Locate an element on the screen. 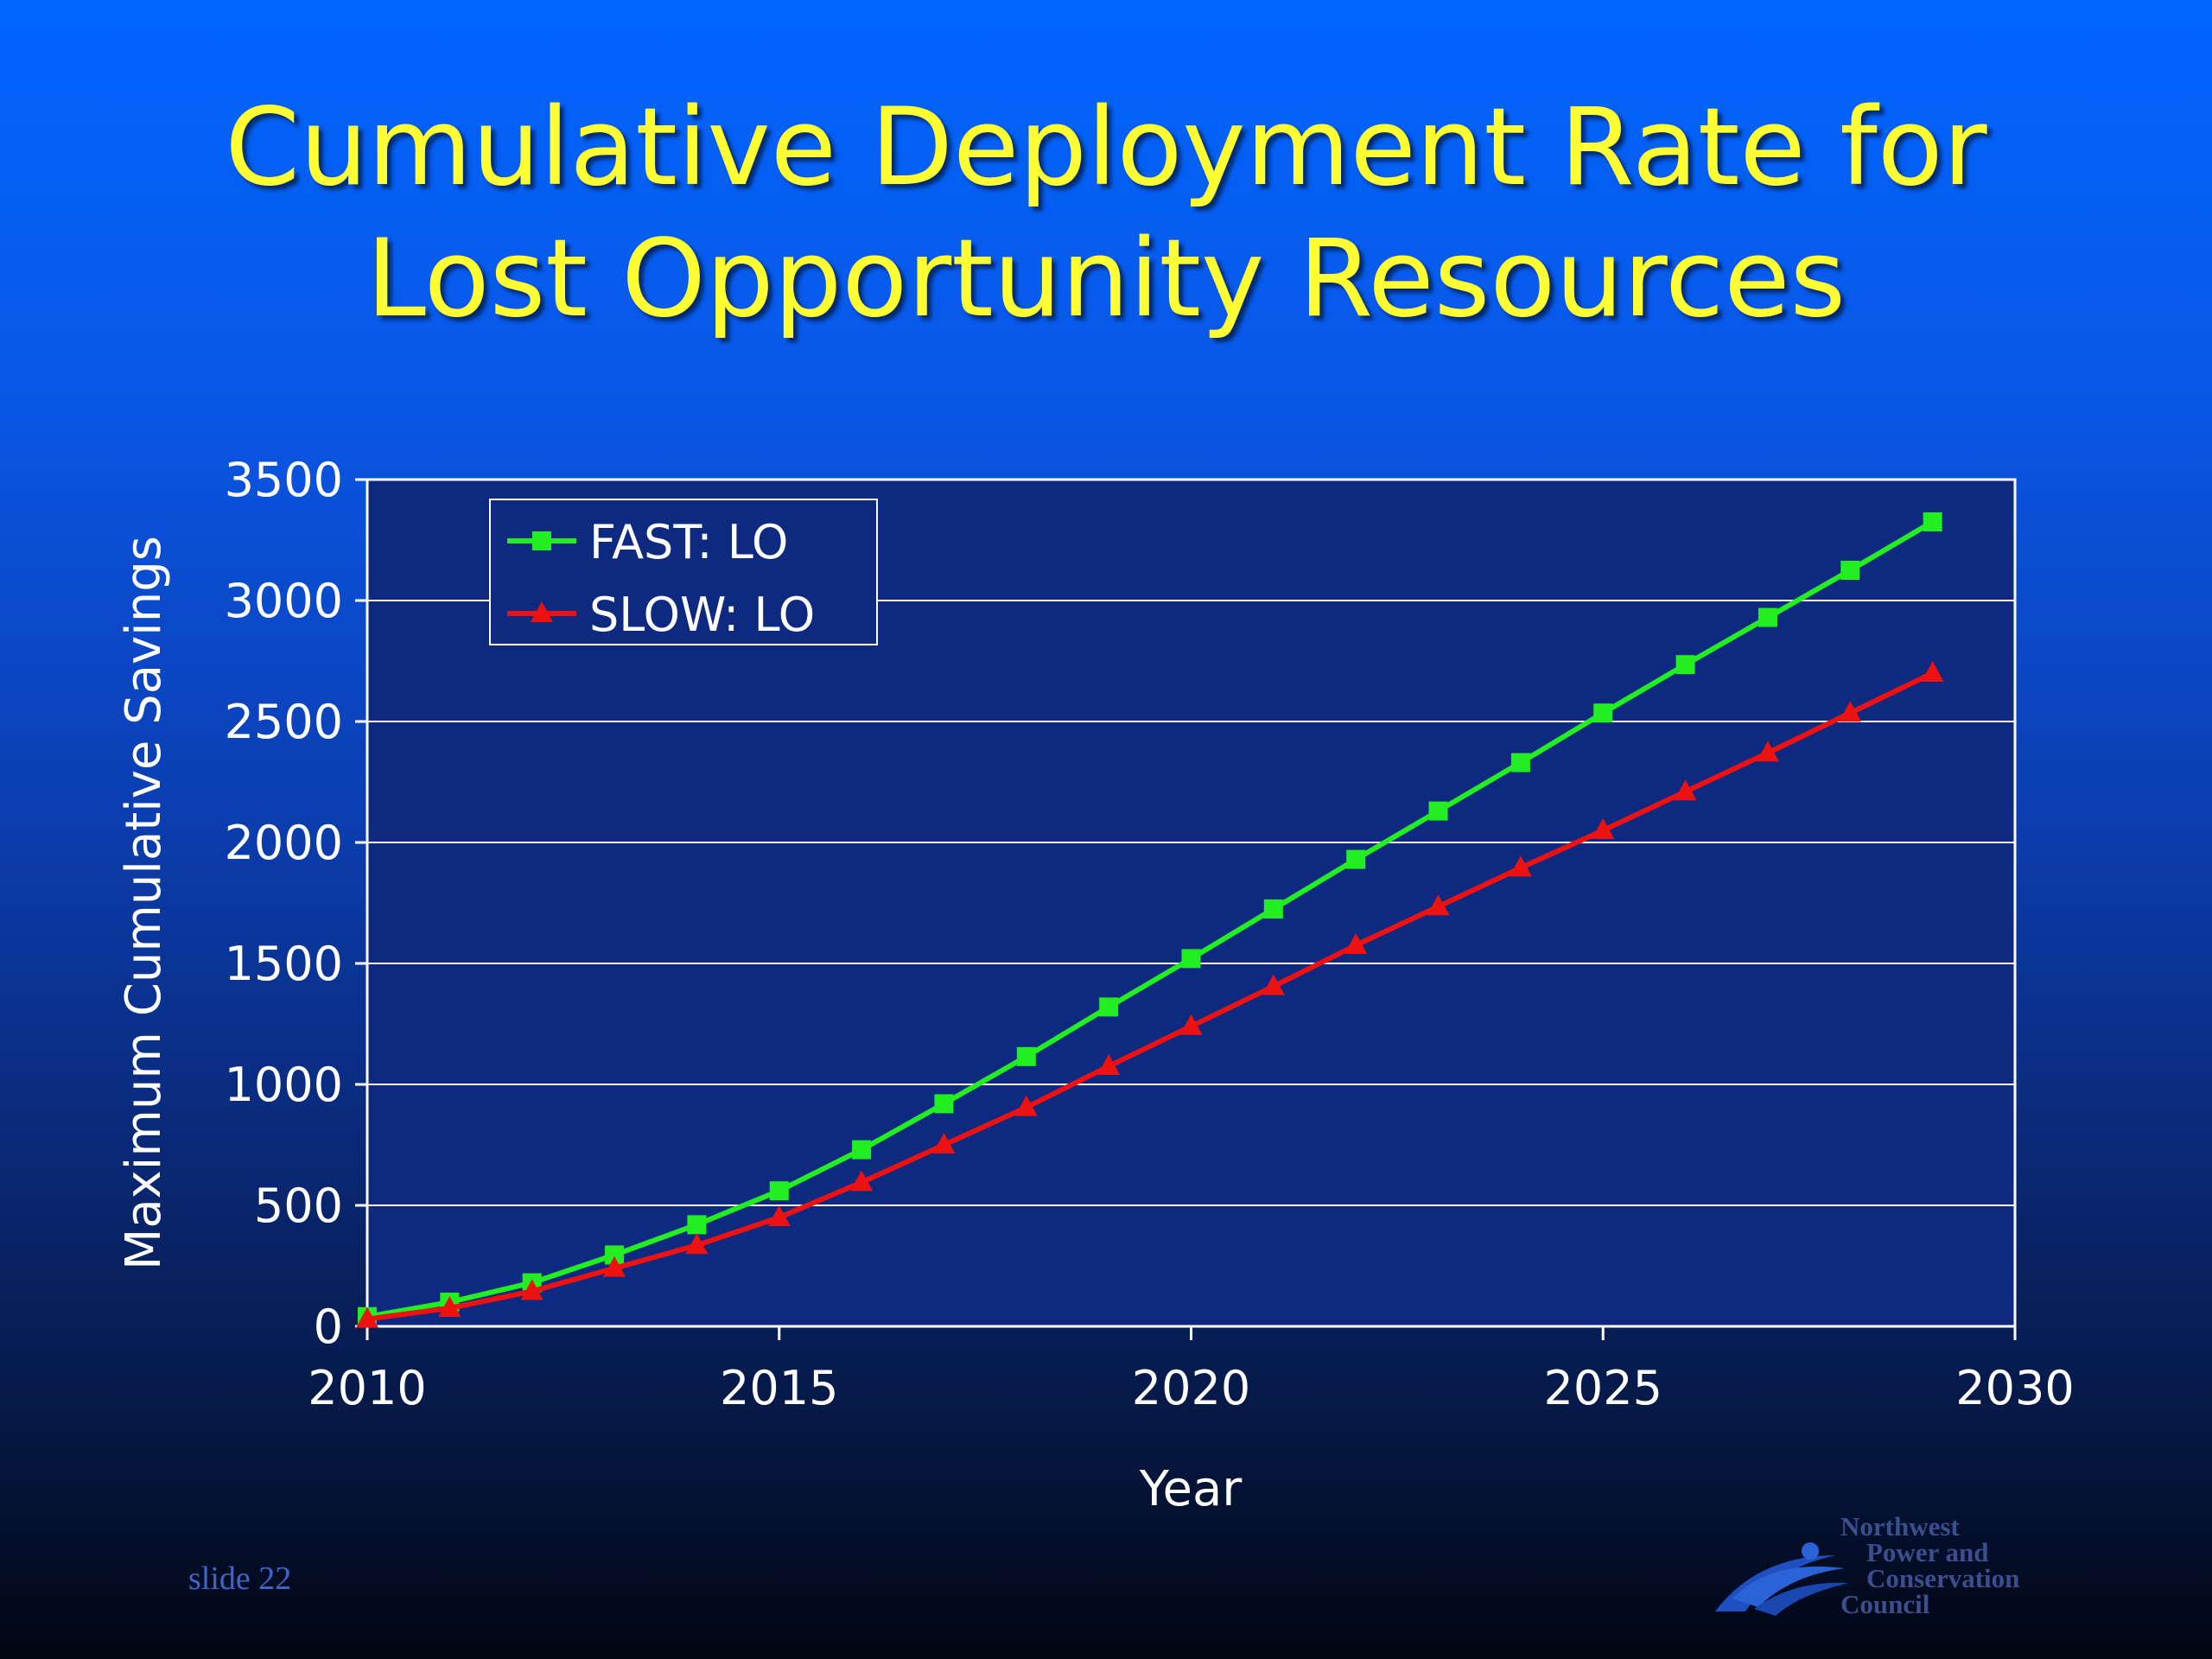 The height and width of the screenshot is (1659, 2212). legend: FAST: LO SLOW: LO is located at coordinates (683, 572).